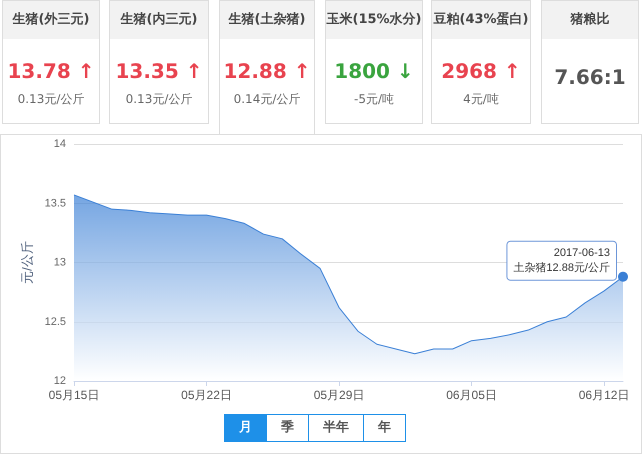  I want to click on text: 7.66:1, so click(590, 77).